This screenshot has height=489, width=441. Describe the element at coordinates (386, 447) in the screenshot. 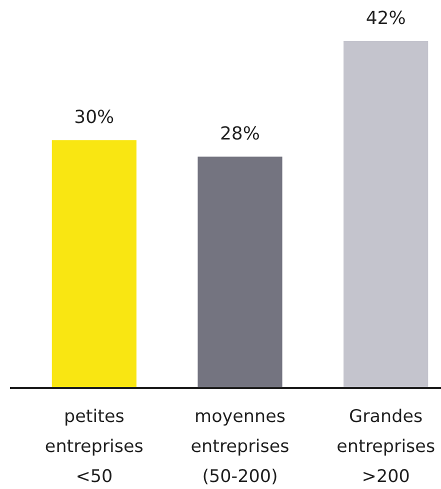

I see `x-tick-label: Grandes entreprises >200` at that location.